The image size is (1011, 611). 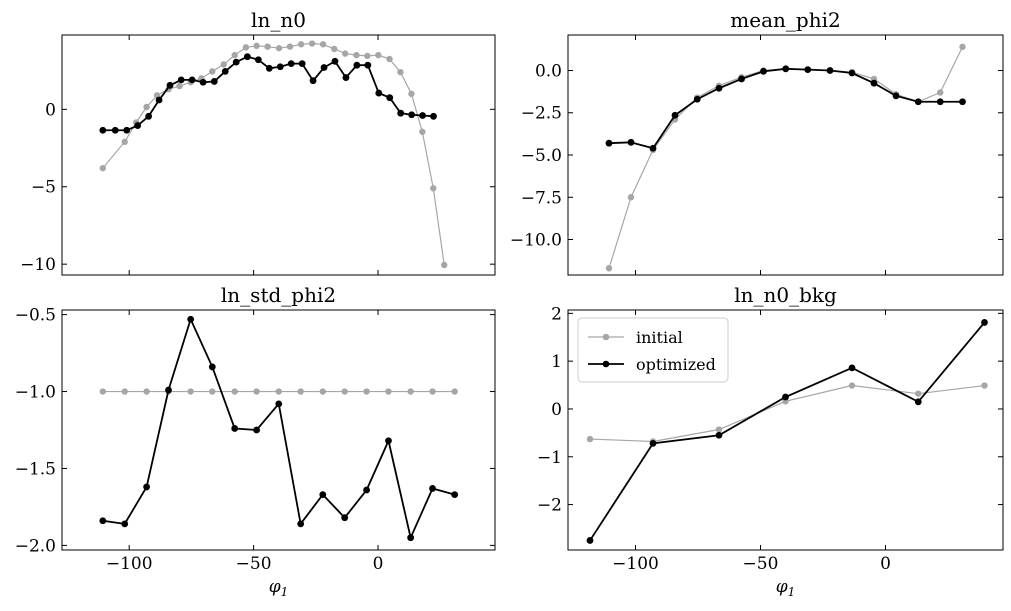 What do you see at coordinates (541, 114) in the screenshot?
I see `y-tick-label-mean-phi2: −2.5` at bounding box center [541, 114].